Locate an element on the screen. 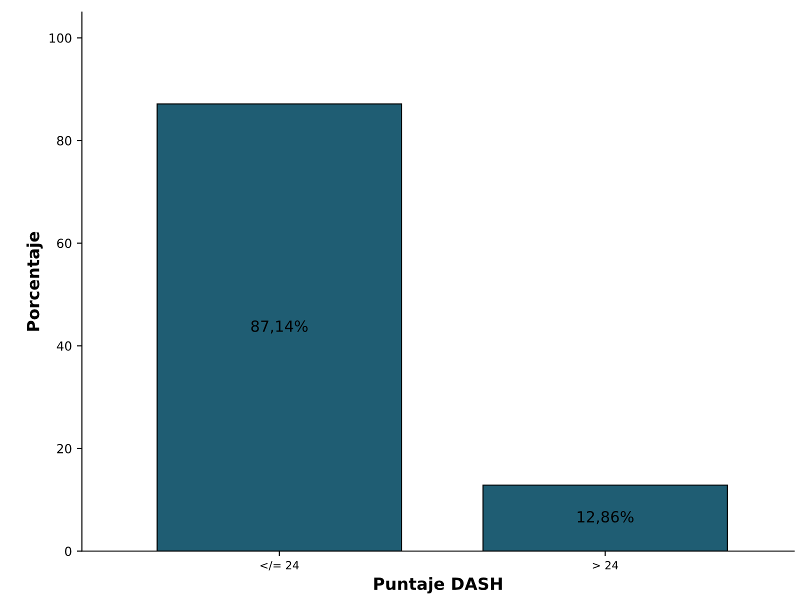 The image size is (795, 611). x-axis-title: Puntaje DASH is located at coordinates (438, 585).